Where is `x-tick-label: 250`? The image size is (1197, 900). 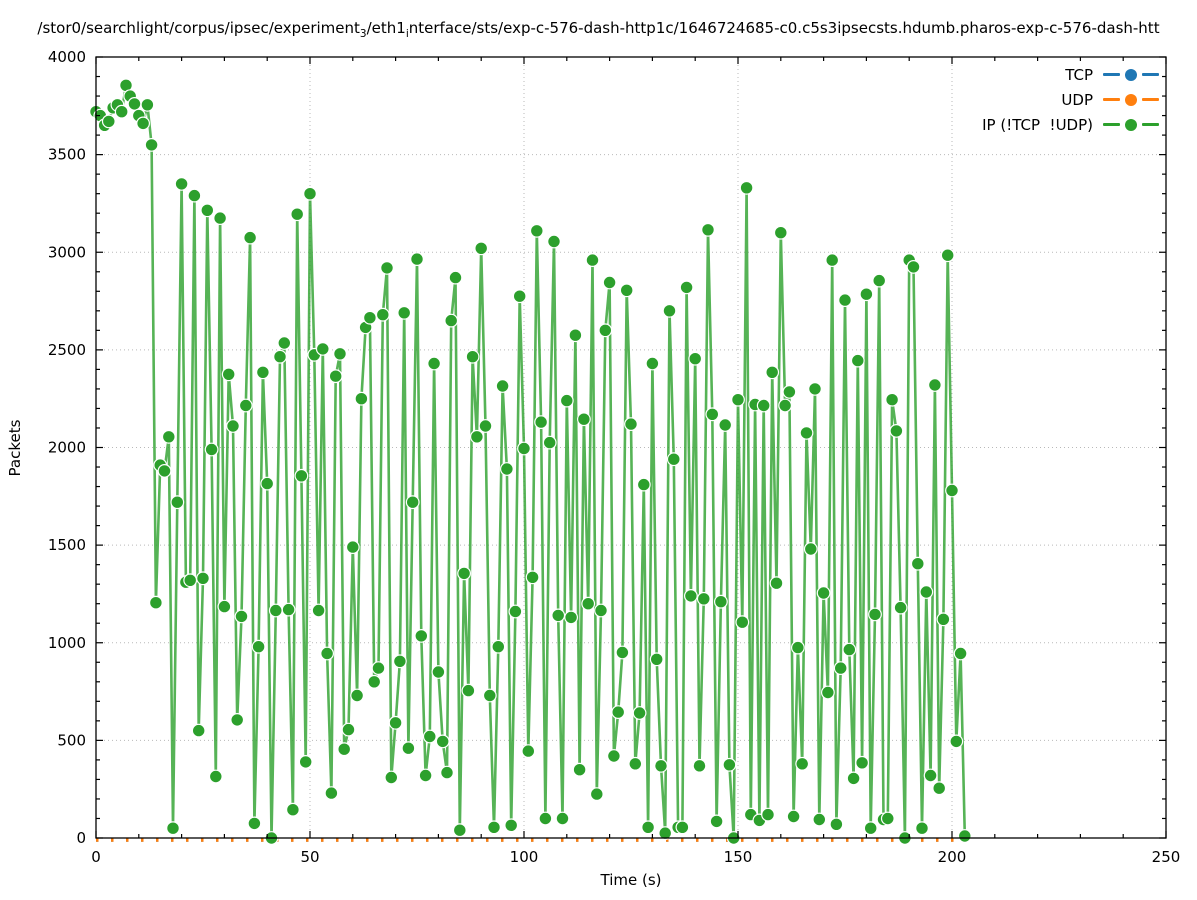
x-tick-label: 250 is located at coordinates (1166, 857).